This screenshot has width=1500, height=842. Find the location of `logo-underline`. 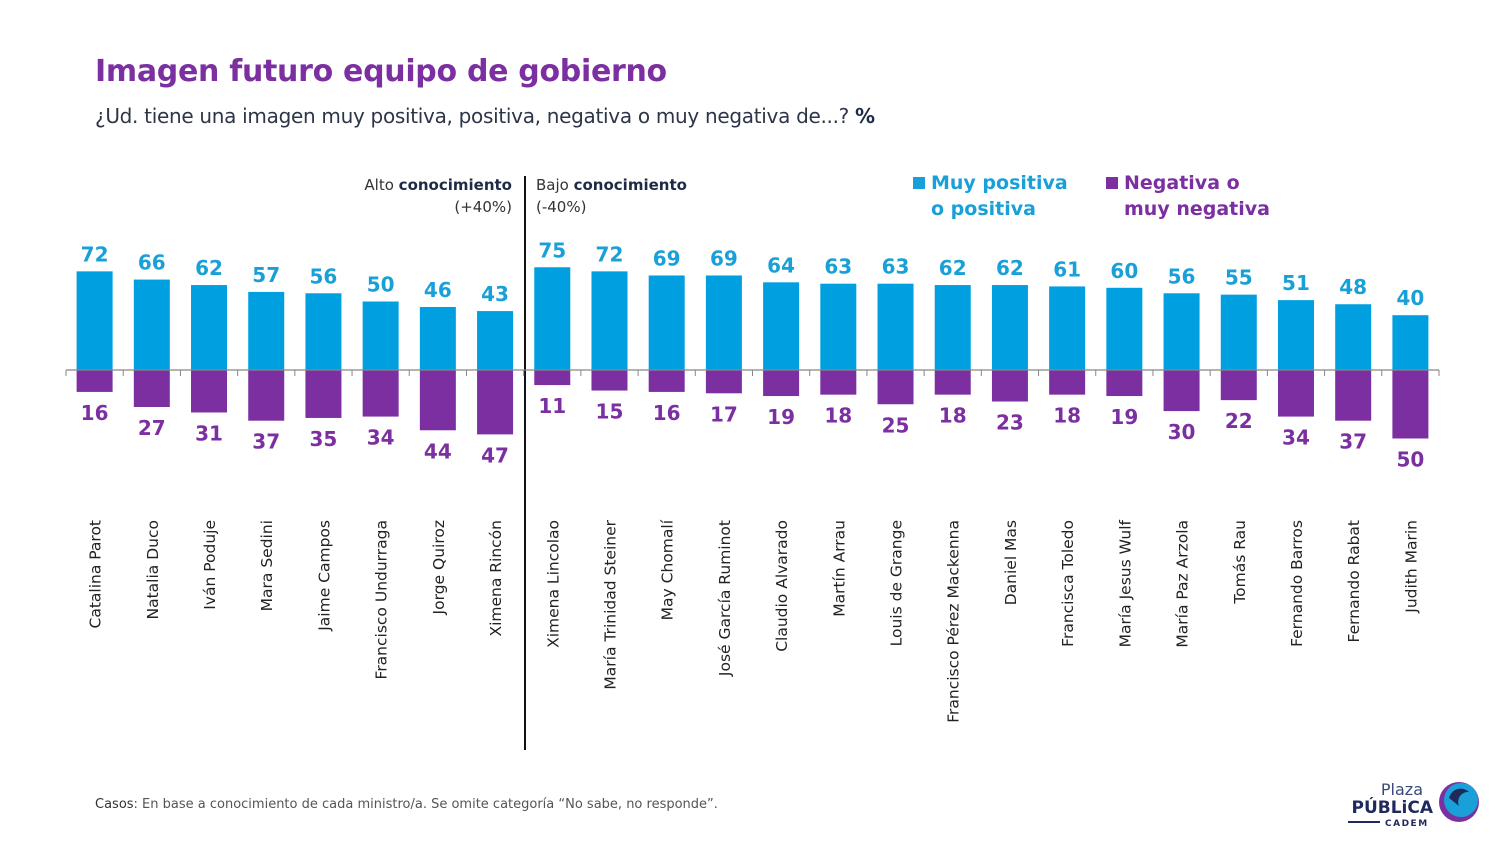

logo-underline is located at coordinates (1364, 822).